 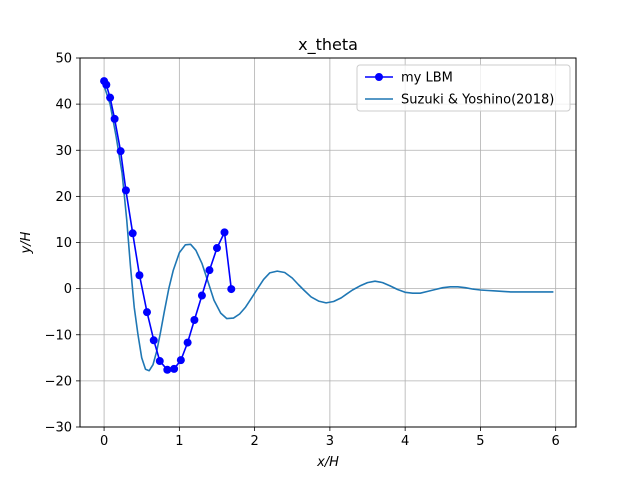 I want to click on legend-box, so click(x=463, y=88).